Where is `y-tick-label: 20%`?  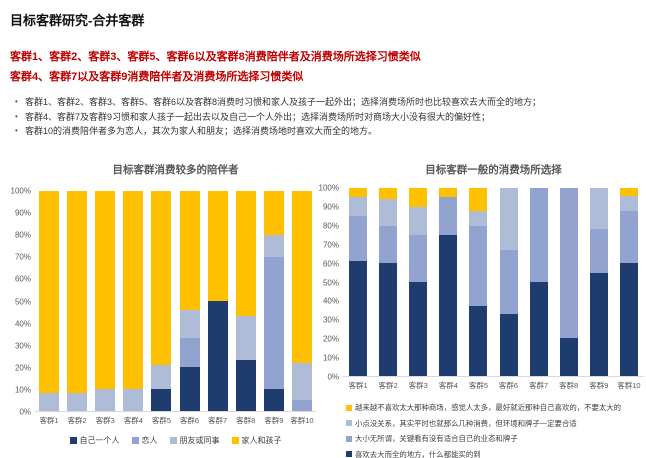
y-tick-label: 20% is located at coordinates (22, 368).